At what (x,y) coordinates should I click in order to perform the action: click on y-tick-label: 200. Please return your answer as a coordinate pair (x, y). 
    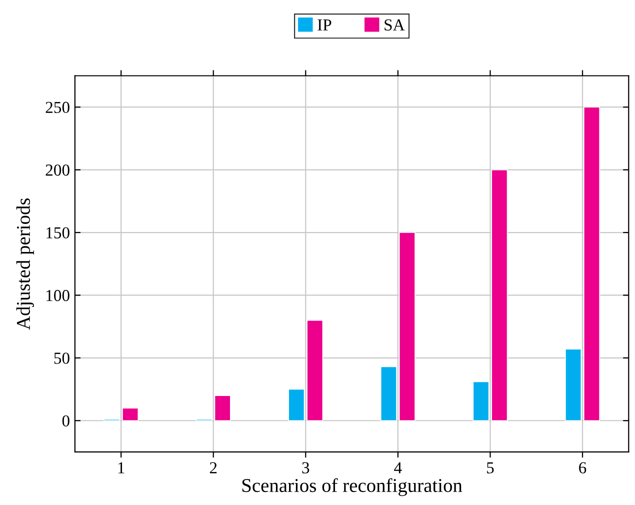
    Looking at the image, I should click on (58, 170).